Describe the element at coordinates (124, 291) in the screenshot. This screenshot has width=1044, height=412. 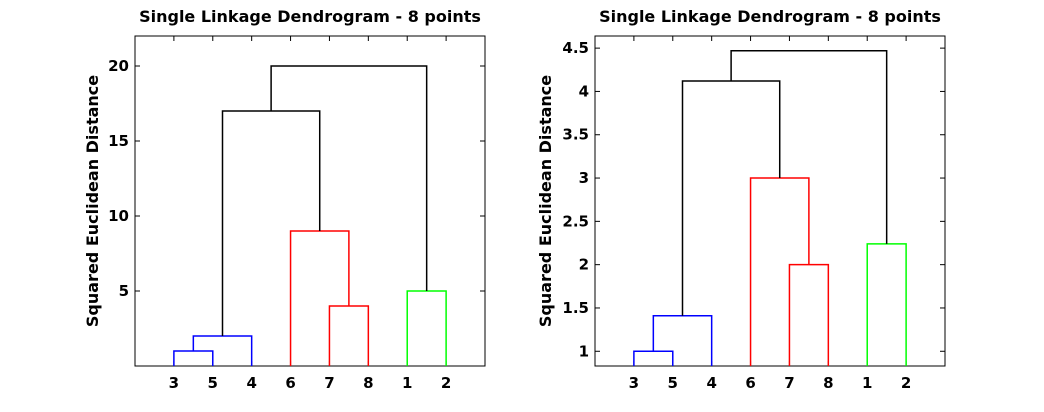
I see `y-tick-label: 5` at that location.